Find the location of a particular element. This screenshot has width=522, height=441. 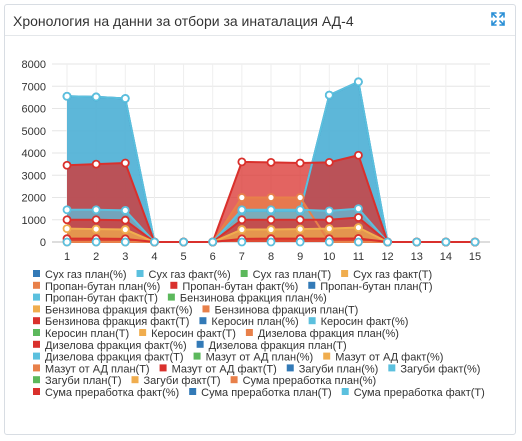

x-tick-label: 2 is located at coordinates (96, 257).